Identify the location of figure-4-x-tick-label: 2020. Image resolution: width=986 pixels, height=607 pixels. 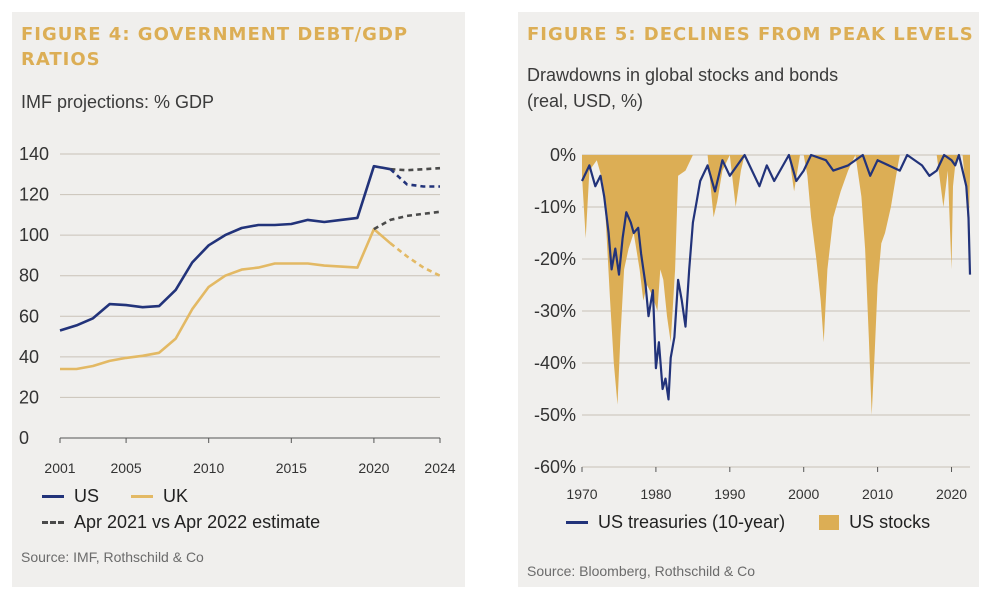
(373, 468).